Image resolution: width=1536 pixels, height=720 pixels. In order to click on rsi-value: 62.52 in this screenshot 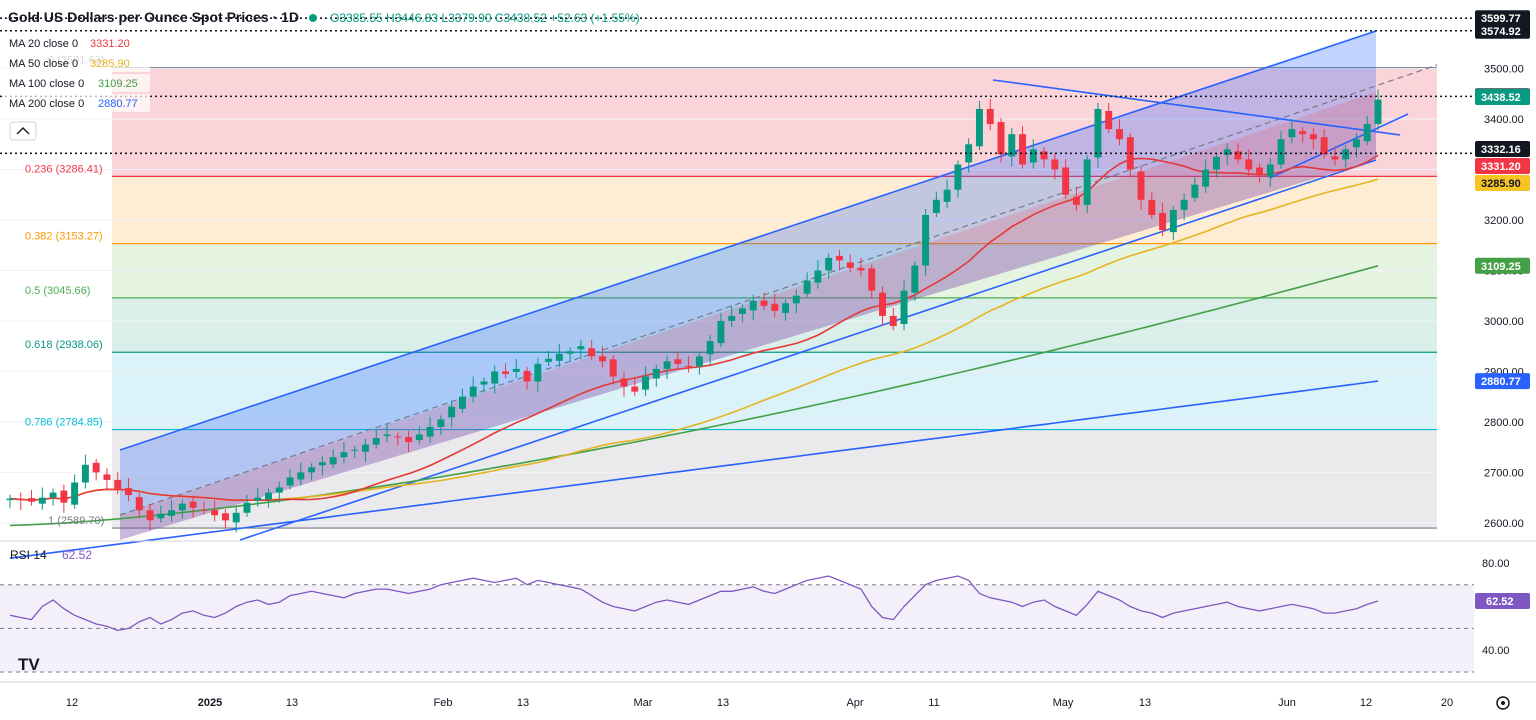, I will do `click(77, 555)`.